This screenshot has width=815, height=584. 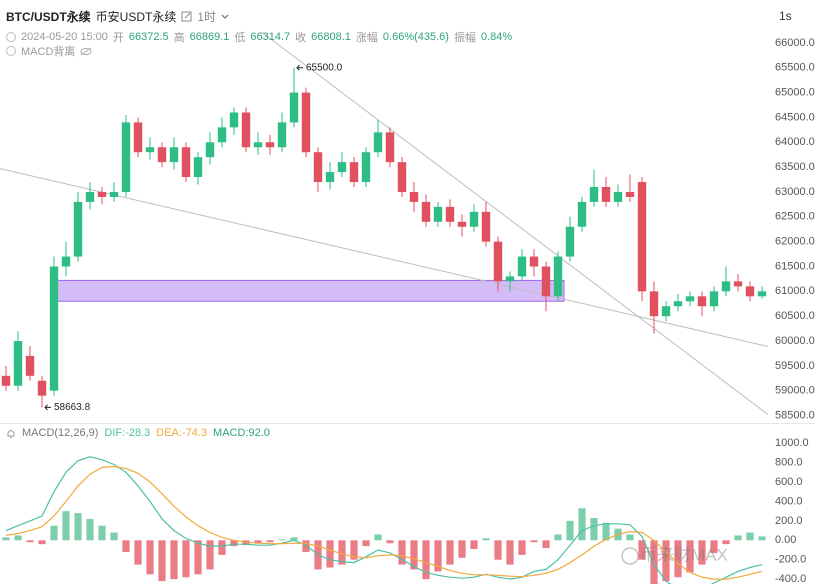 I want to click on value: 66372.5, so click(x=148, y=37).